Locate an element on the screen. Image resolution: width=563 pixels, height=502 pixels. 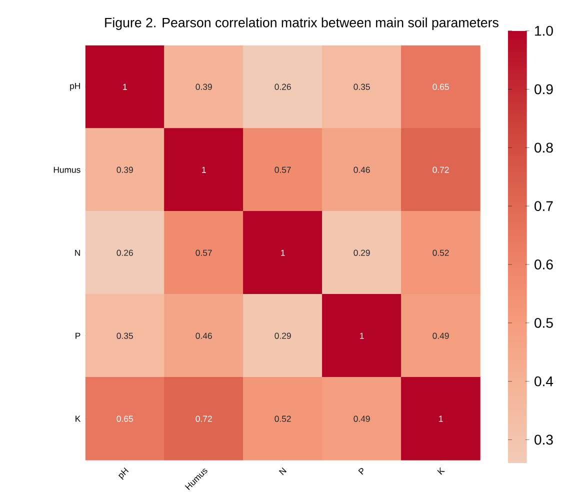
color-bar-label: 1.0 is located at coordinates (544, 31).